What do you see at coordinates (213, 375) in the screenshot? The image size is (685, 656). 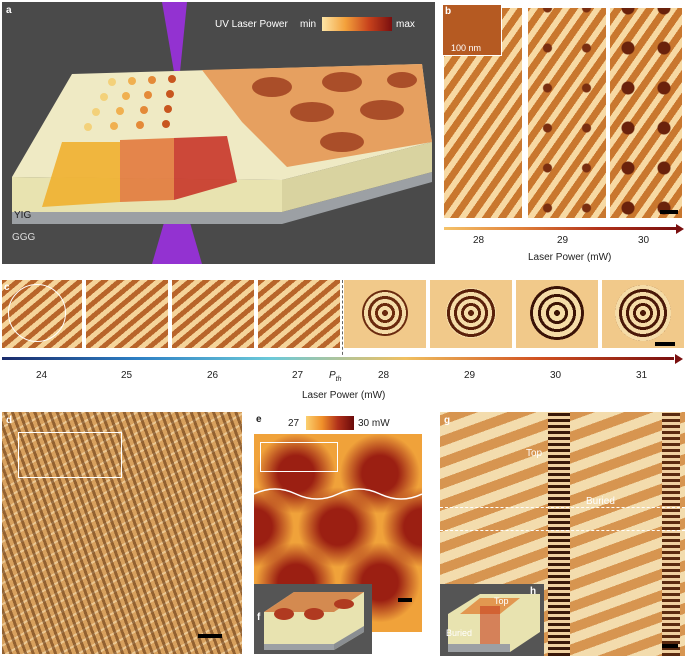 I see `c-tick-26: 26` at bounding box center [213, 375].